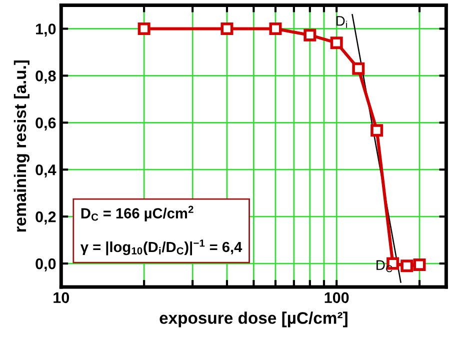  Describe the element at coordinates (46, 124) in the screenshot. I see `y-tick-label: 0,6` at that location.